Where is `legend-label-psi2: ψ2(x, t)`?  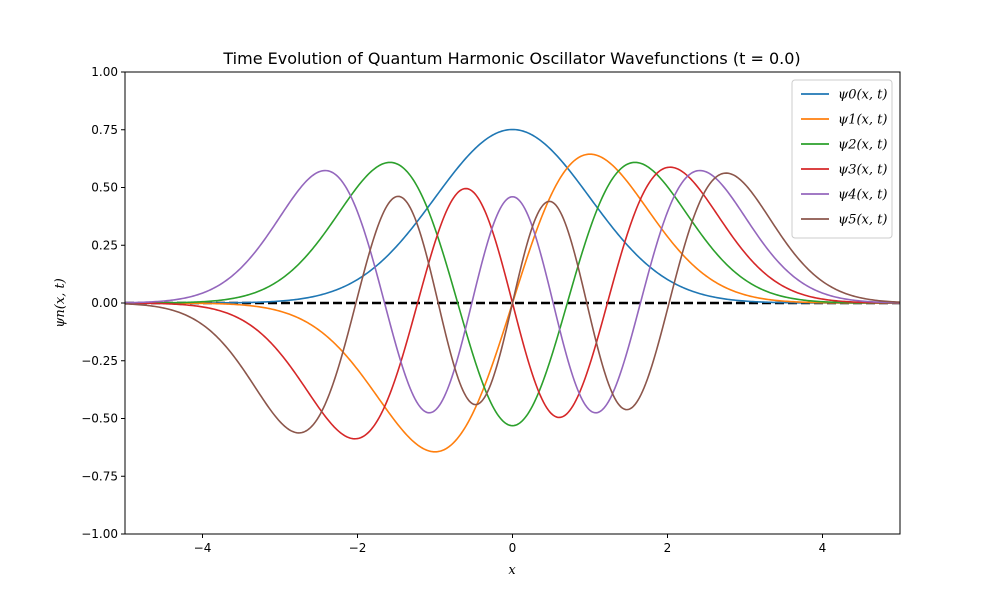 legend-label-psi2: ψ2(x, t) is located at coordinates (862, 145).